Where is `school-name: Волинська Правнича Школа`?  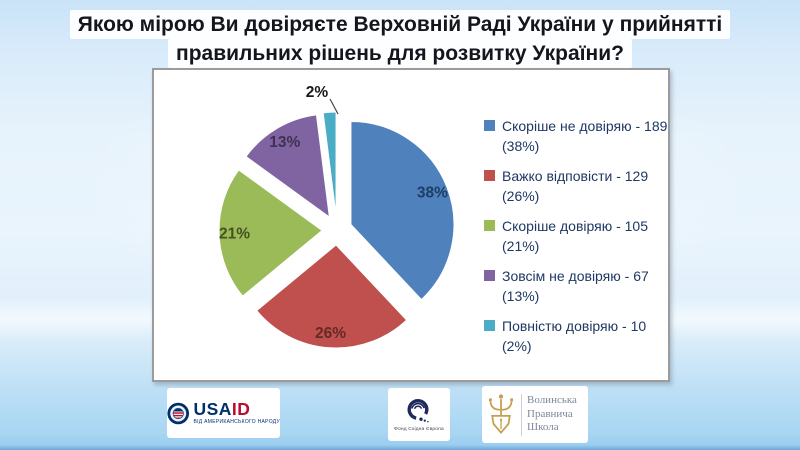 school-name: Волинська Правнича Школа is located at coordinates (552, 414).